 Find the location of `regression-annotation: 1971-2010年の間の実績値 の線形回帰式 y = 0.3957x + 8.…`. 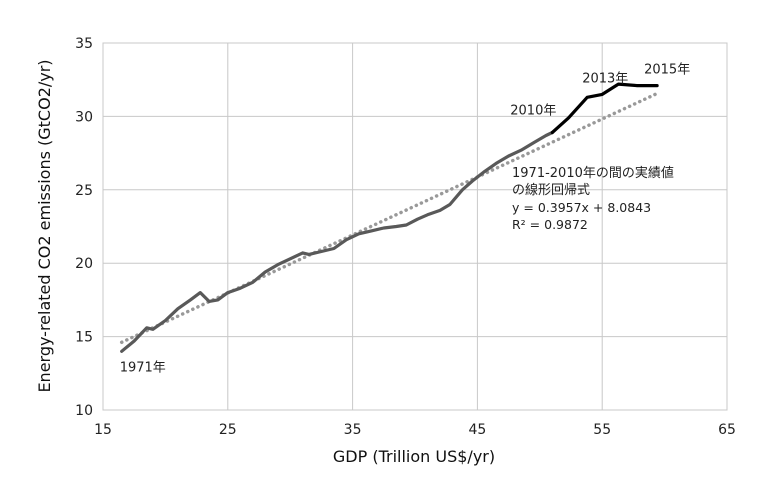

regression-annotation: 1971-2010年の間の実績値 の線形回帰式 y = 0.3957x + 8.… is located at coordinates (593, 198).